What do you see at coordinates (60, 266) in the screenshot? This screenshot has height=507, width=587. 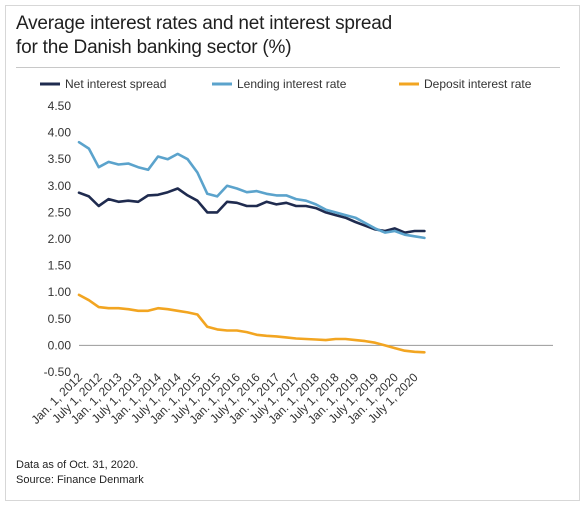 I see `y-tick-label: 1.50` at bounding box center [60, 266].